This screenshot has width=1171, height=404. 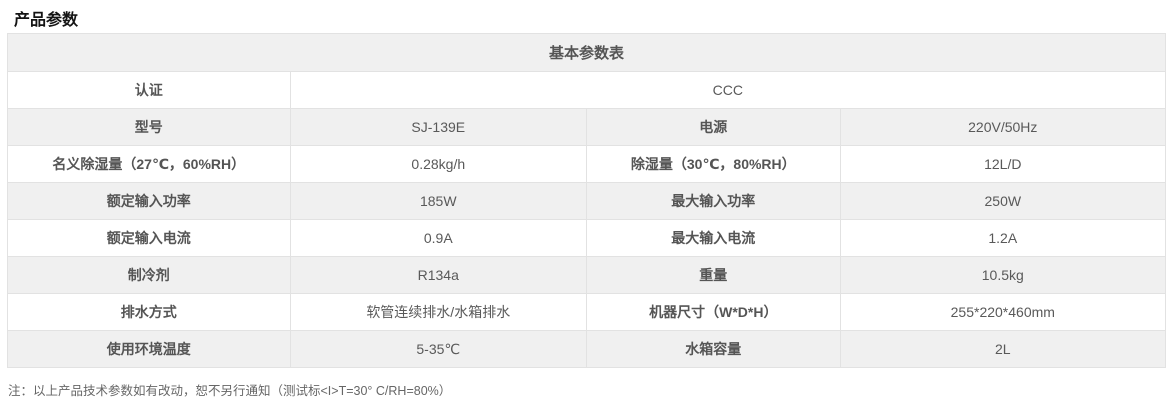 I want to click on param-label: 名义除湿量（27℃，60%RH）, so click(x=149, y=164).